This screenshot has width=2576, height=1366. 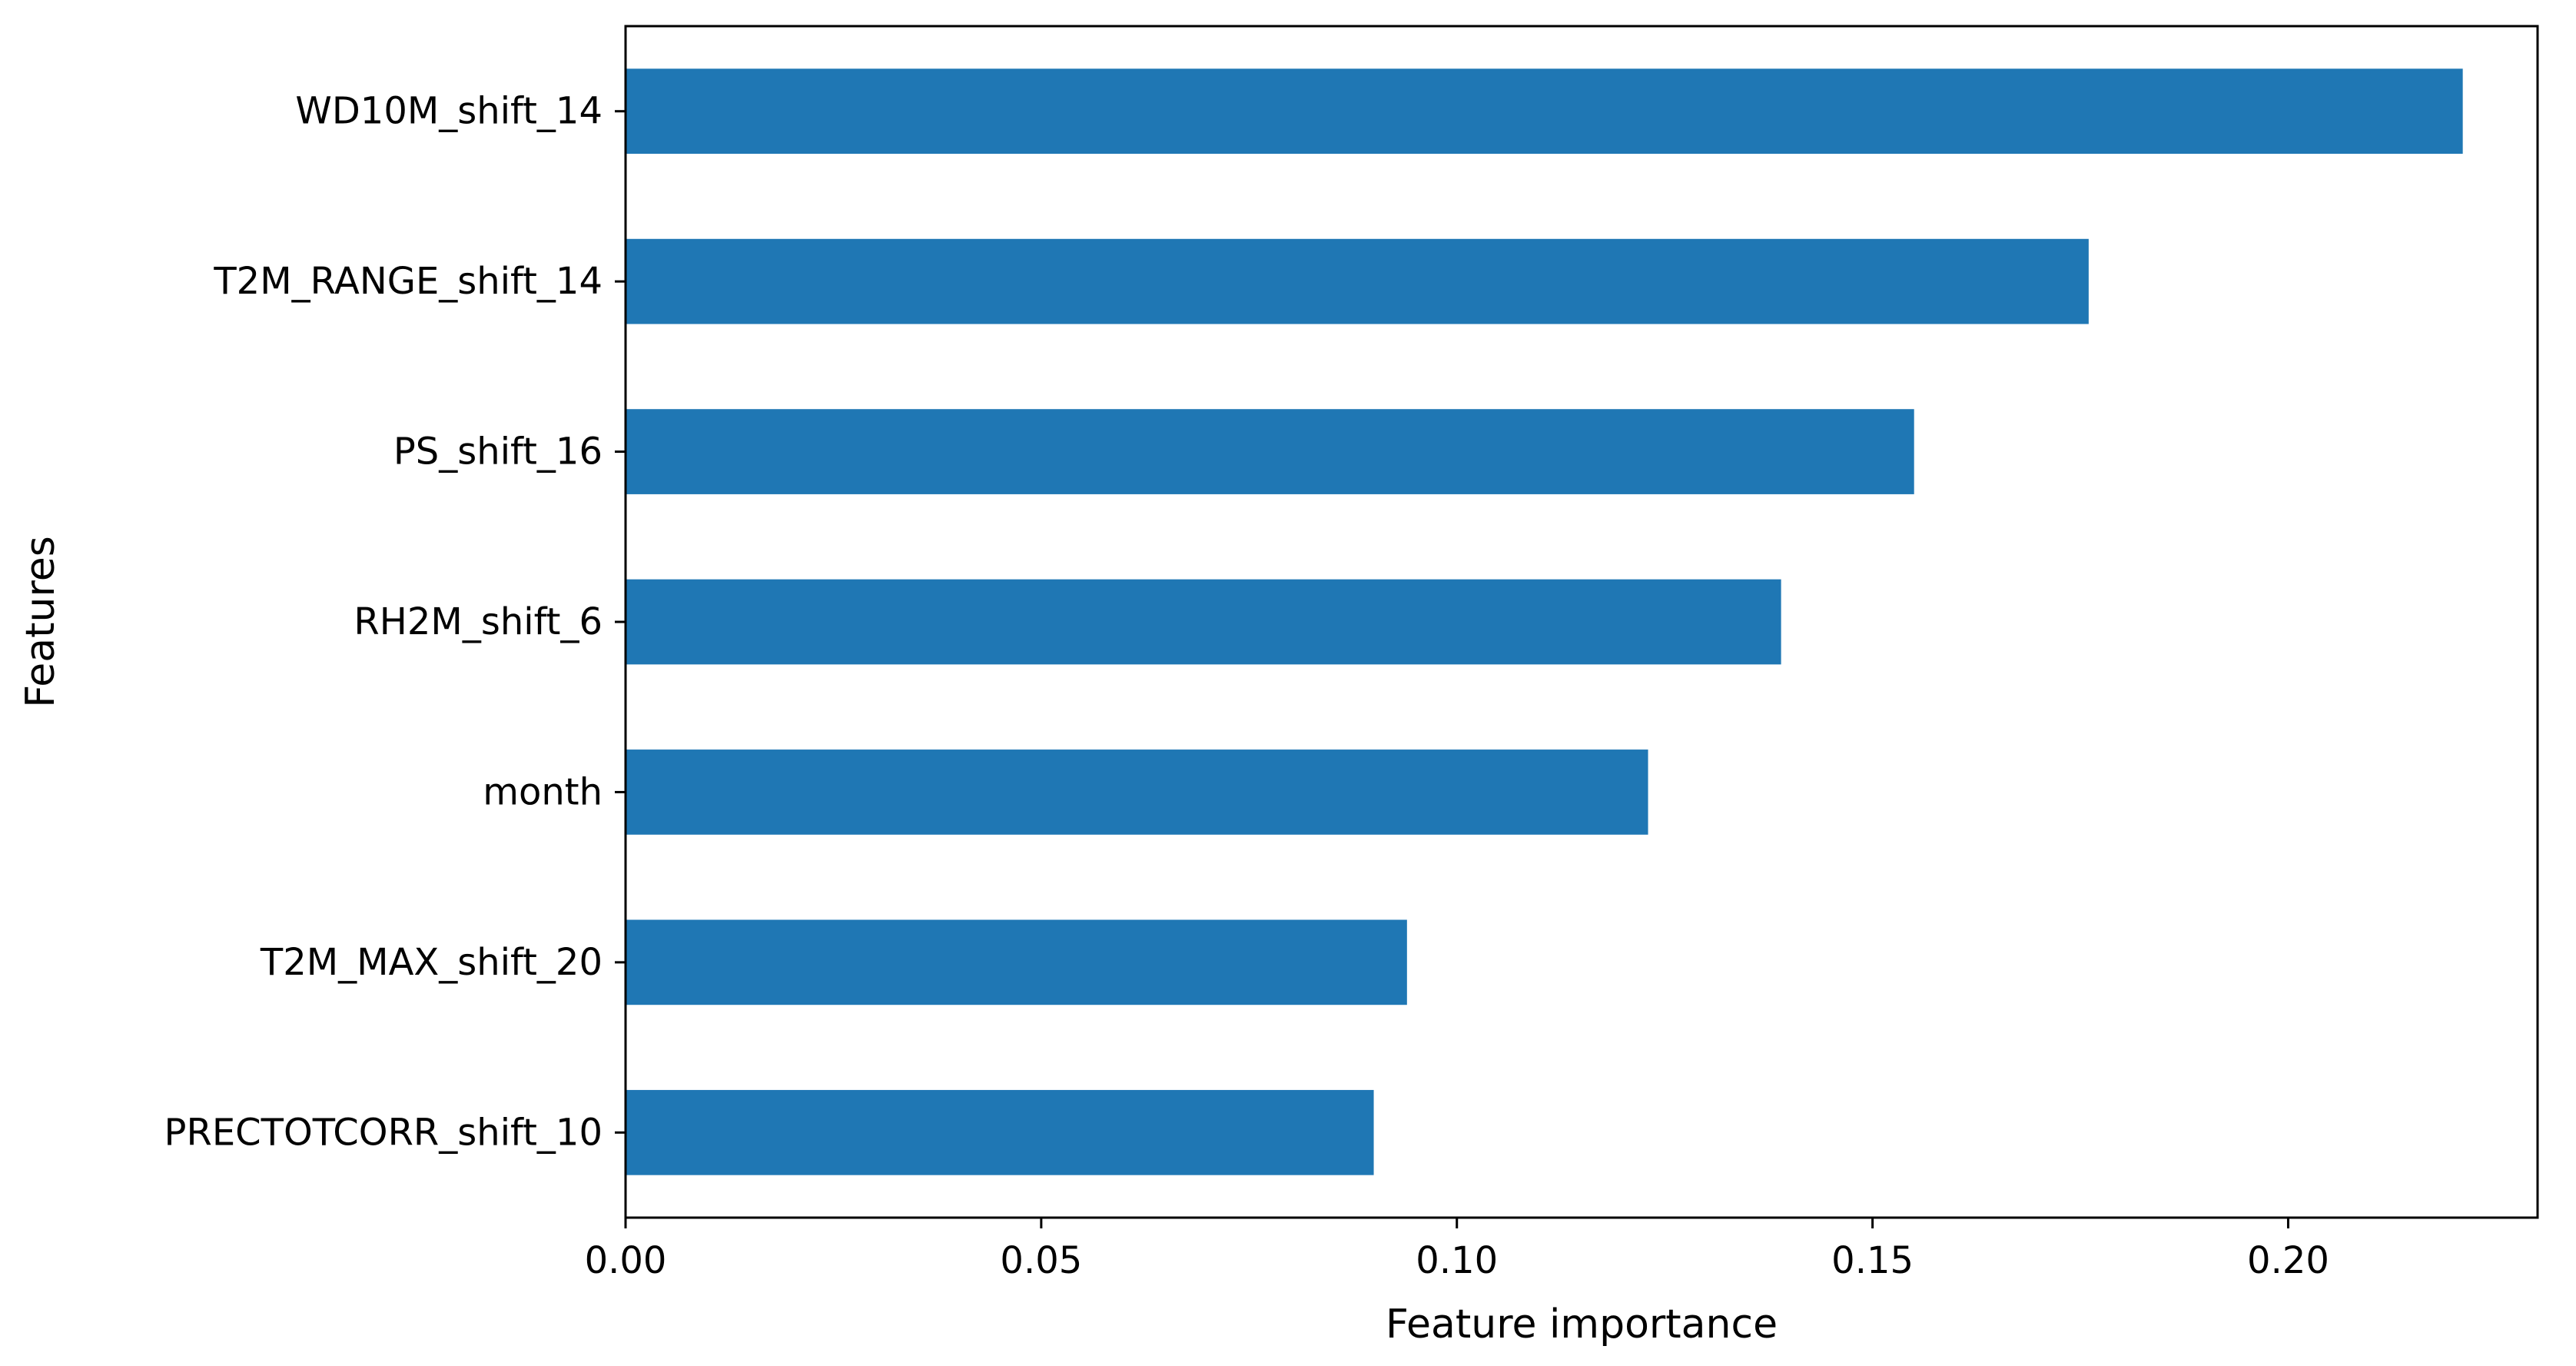 I want to click on x-axis-title: Feature importance, so click(x=1582, y=1324).